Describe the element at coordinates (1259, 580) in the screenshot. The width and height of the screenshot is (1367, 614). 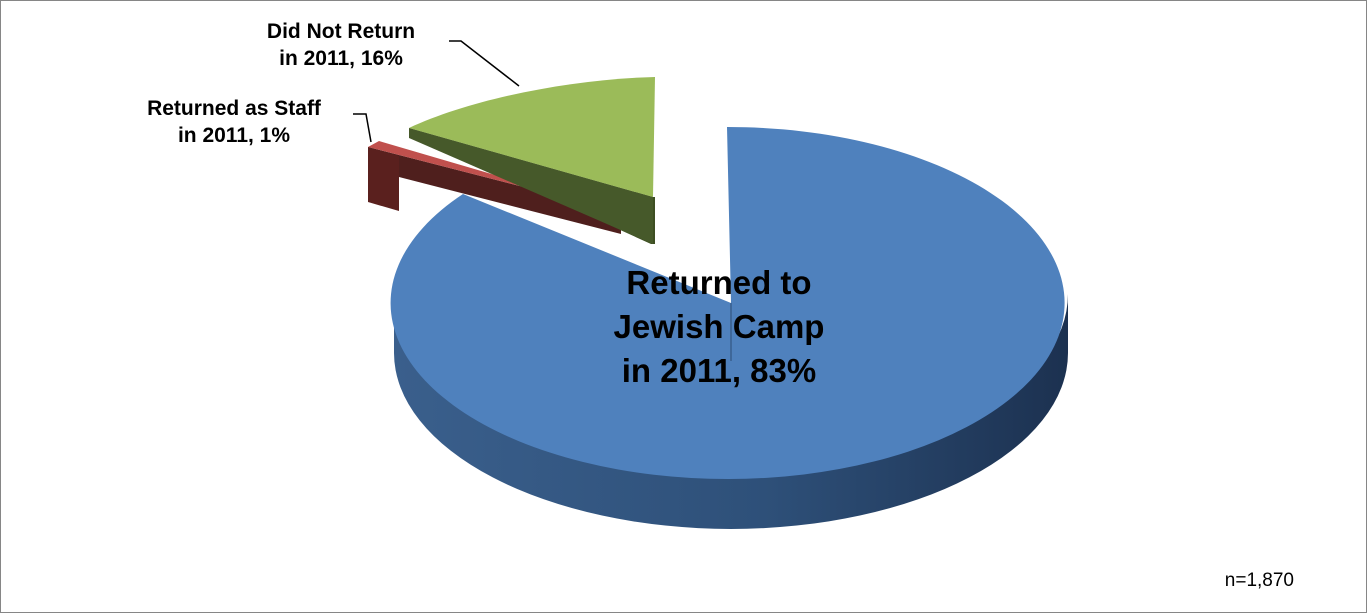
I see `sample-size-note: n=1,870` at that location.